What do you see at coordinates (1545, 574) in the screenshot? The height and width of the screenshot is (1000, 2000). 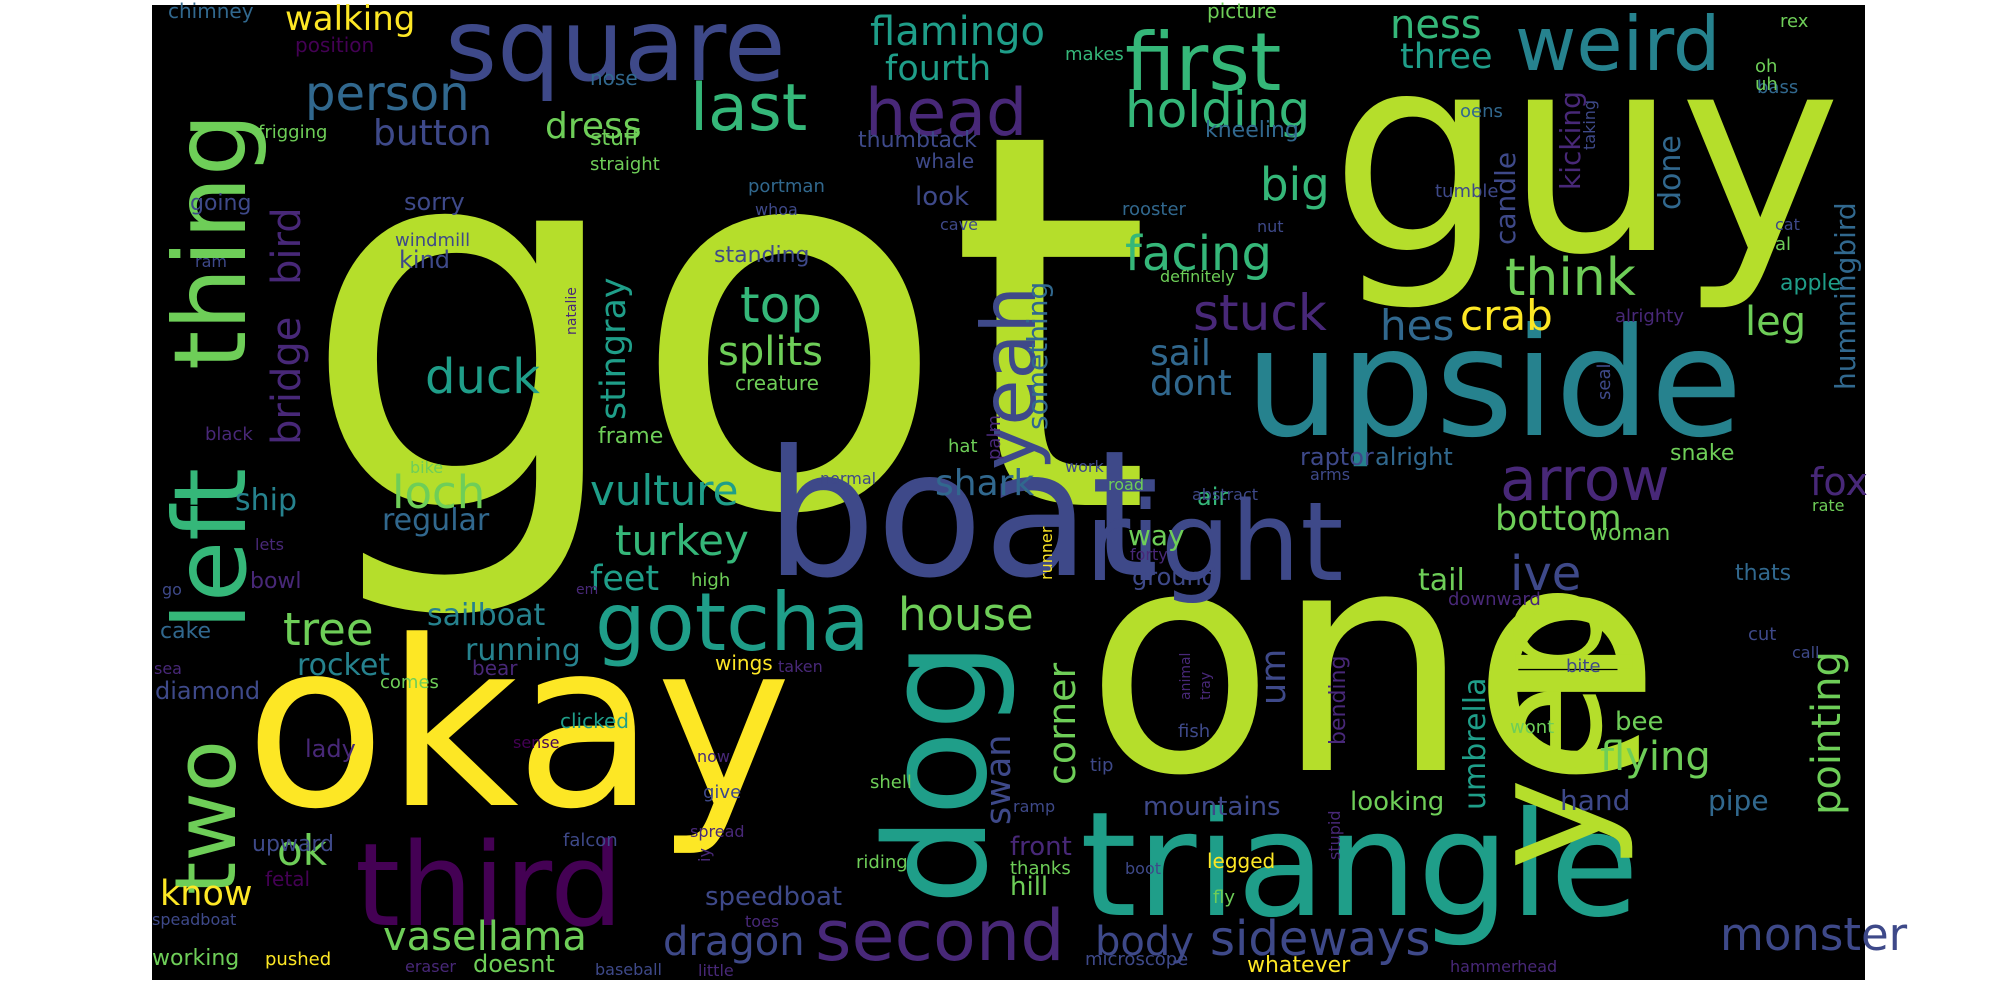 I see `word-ive: ive` at bounding box center [1545, 574].